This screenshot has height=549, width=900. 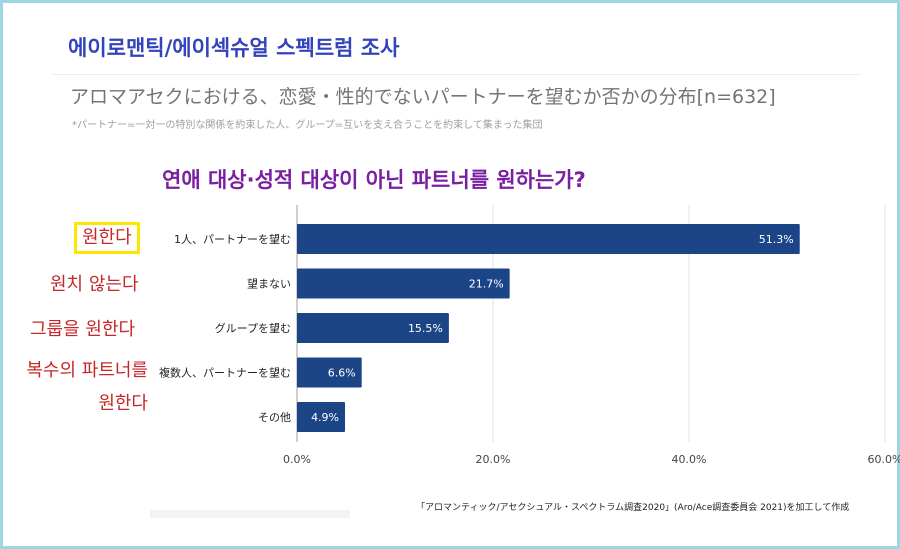 I want to click on page-title: 에이로맨틱/에이섹슈얼 스펙트럼 조사, so click(x=234, y=48).